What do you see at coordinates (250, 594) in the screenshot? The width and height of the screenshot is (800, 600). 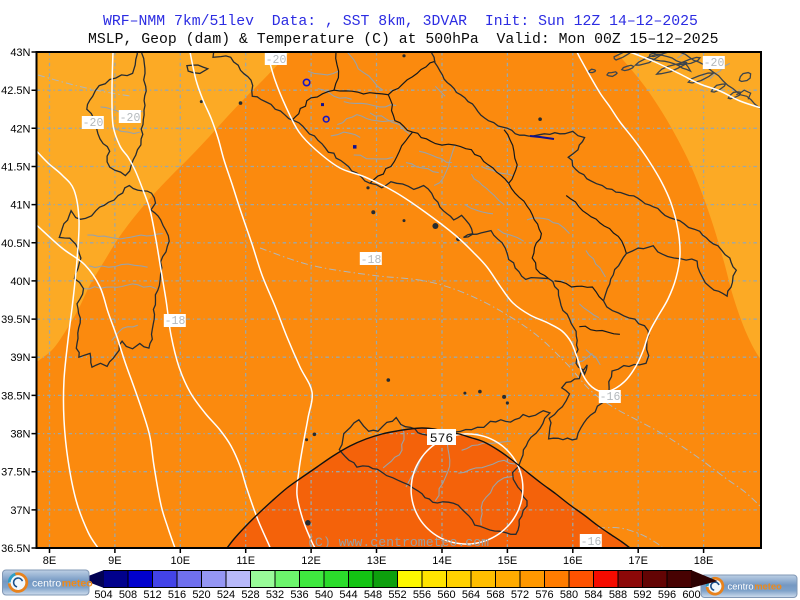 I see `svg-text: 528` at bounding box center [250, 594].